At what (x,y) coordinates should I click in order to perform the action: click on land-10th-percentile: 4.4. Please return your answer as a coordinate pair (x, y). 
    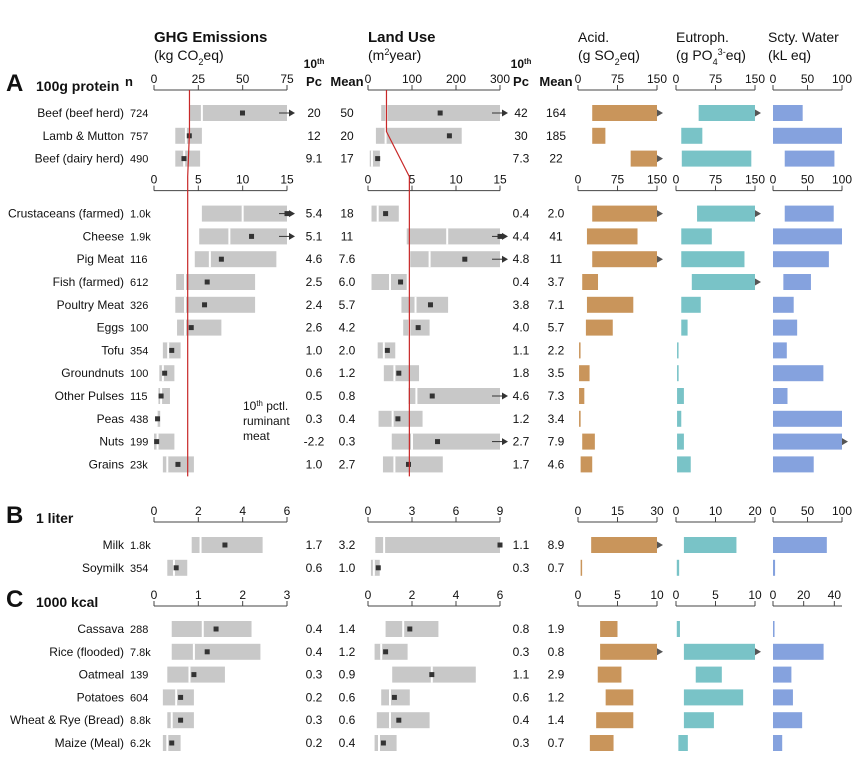
    Looking at the image, I should click on (521, 236).